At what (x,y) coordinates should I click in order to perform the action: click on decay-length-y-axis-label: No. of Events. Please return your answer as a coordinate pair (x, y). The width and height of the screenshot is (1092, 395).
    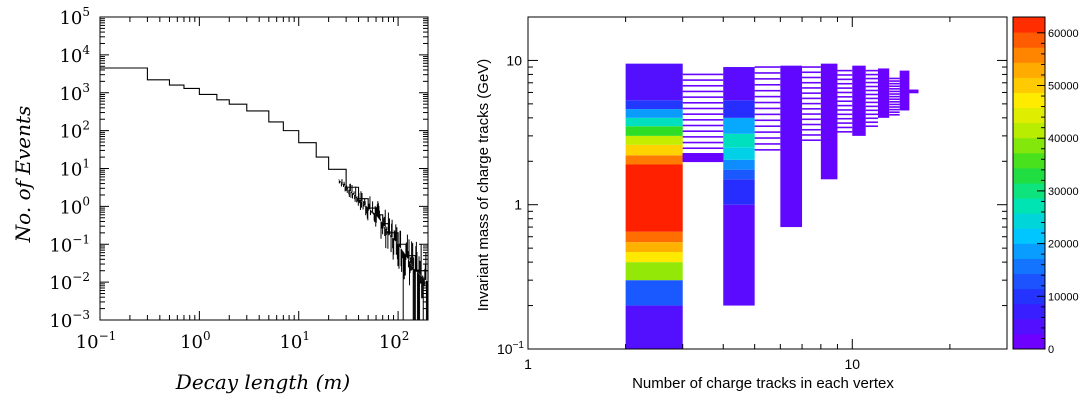
    Looking at the image, I should click on (23, 175).